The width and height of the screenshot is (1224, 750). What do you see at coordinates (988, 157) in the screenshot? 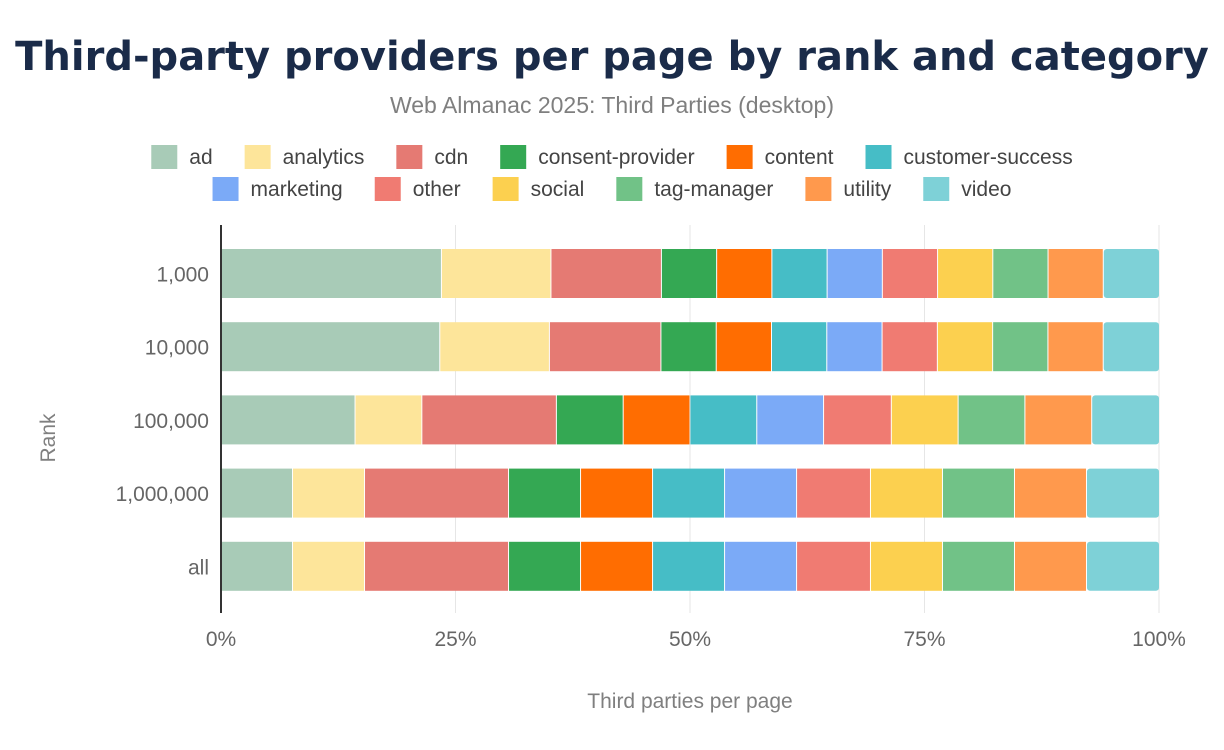
I see `legend-label-customer-success: customer-success` at bounding box center [988, 157].